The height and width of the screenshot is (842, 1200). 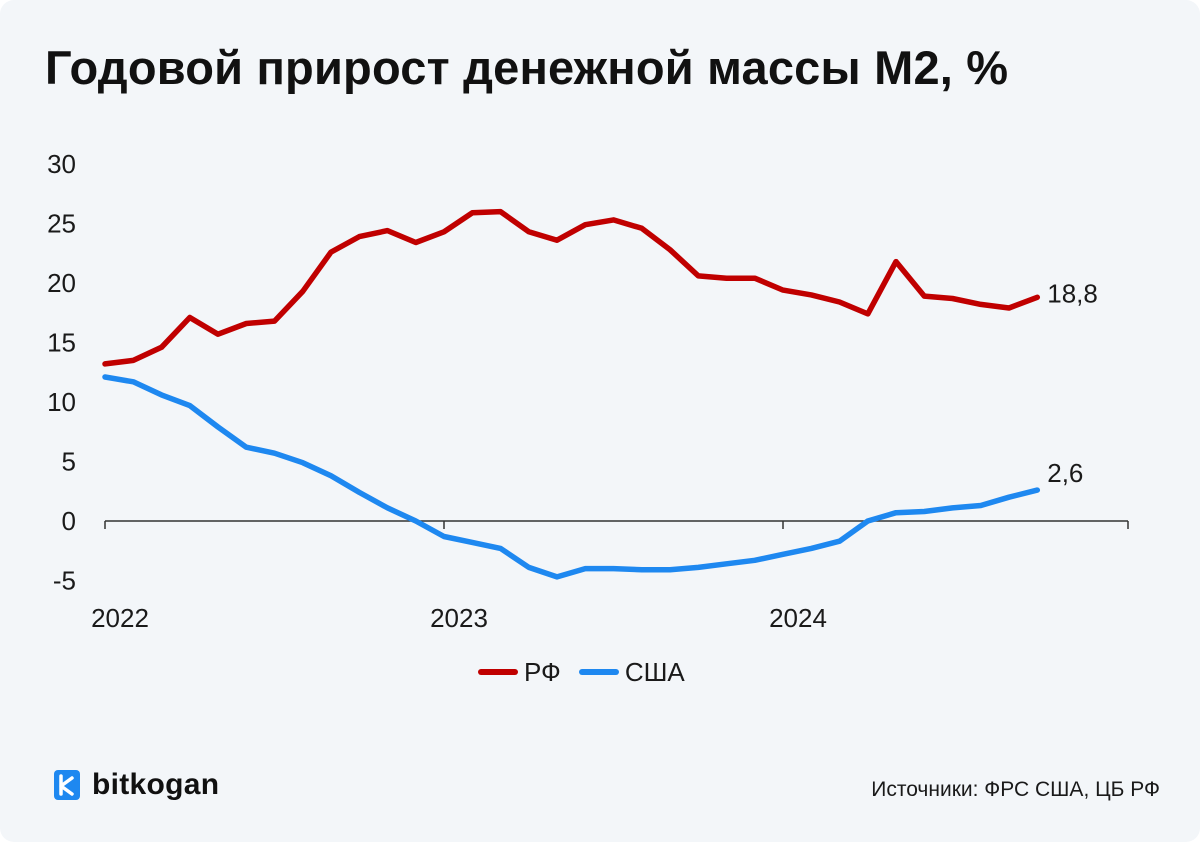 I want to click on bitkogan-logo-icon, so click(x=67, y=785).